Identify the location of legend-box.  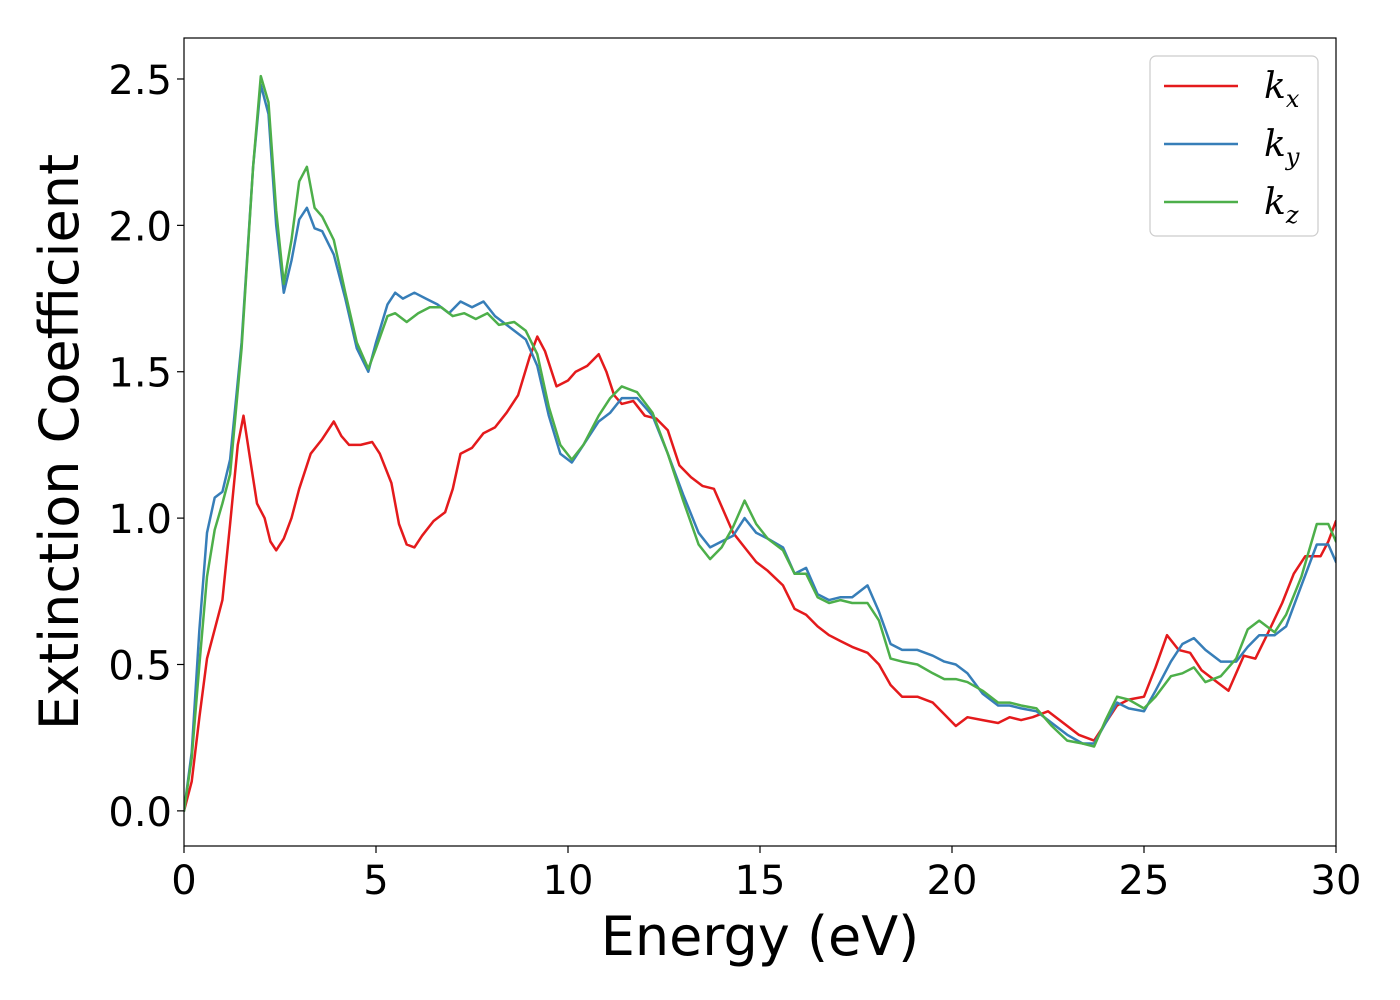
(1234, 146).